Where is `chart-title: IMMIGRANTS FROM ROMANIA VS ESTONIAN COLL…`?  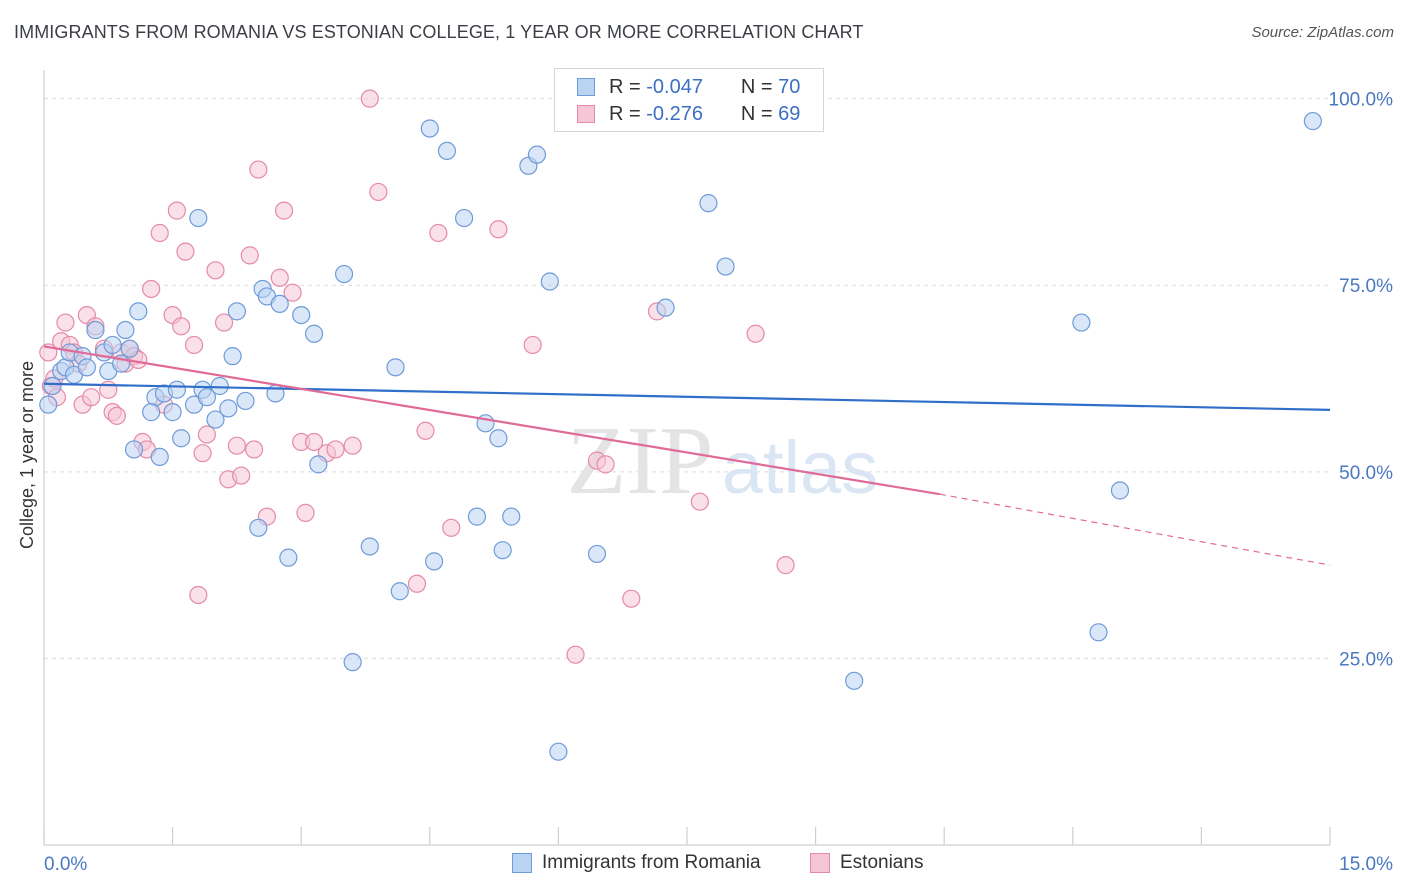 chart-title: IMMIGRANTS FROM ROMANIA VS ESTONIAN COLL… is located at coordinates (439, 32).